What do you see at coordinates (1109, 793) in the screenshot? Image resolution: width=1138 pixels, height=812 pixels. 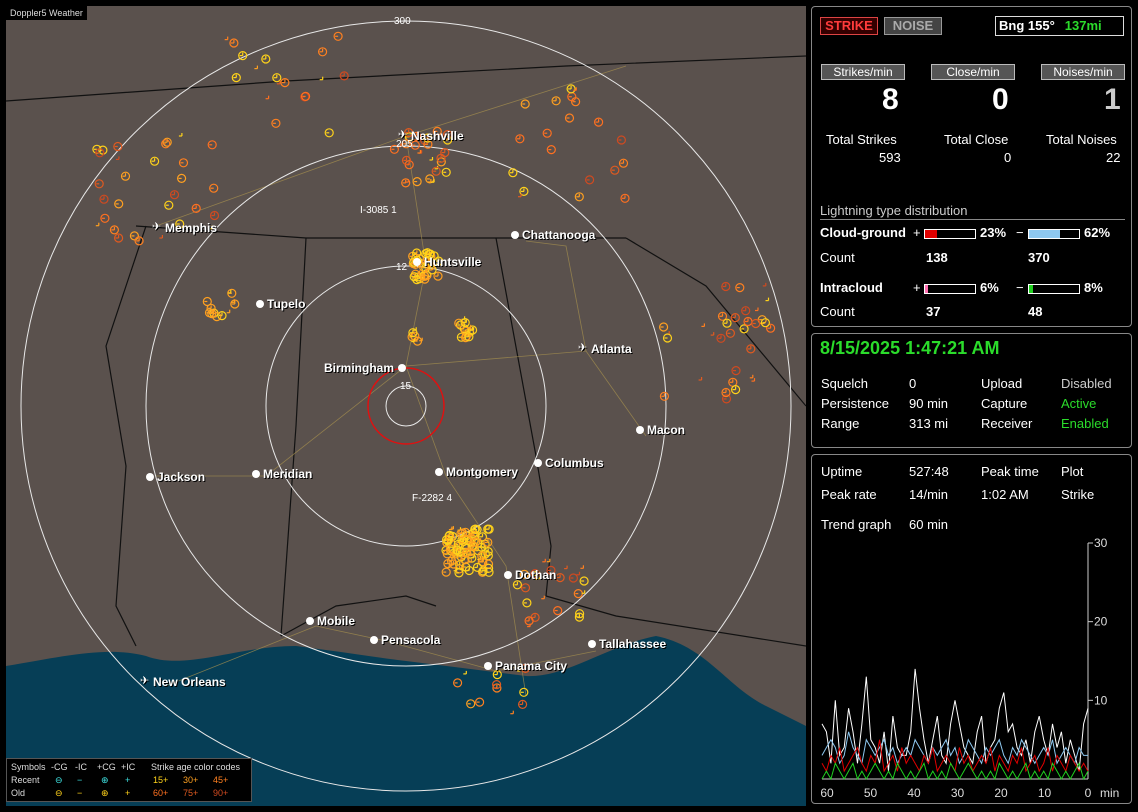 I see `trend-x-unit-label: min` at bounding box center [1109, 793].